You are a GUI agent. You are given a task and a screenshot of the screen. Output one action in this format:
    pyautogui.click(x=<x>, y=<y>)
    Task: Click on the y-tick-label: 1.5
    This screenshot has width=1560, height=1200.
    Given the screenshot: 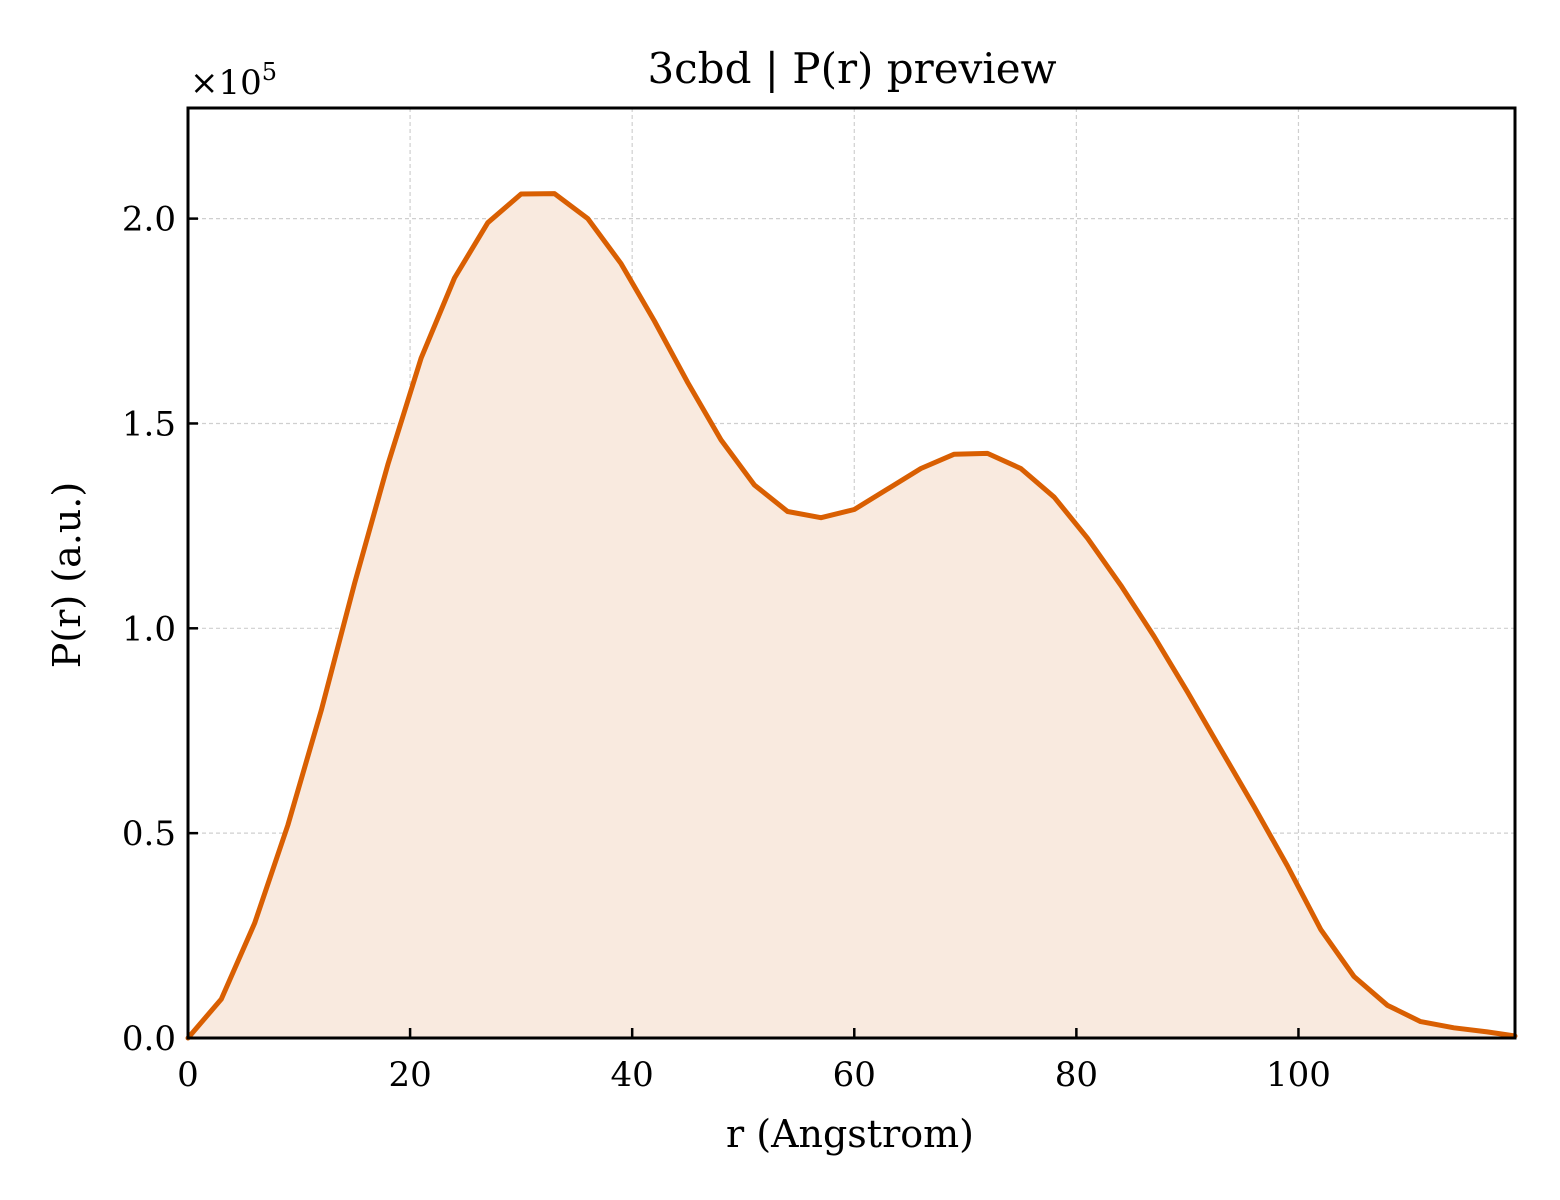 What is the action you would take?
    pyautogui.click(x=149, y=424)
    